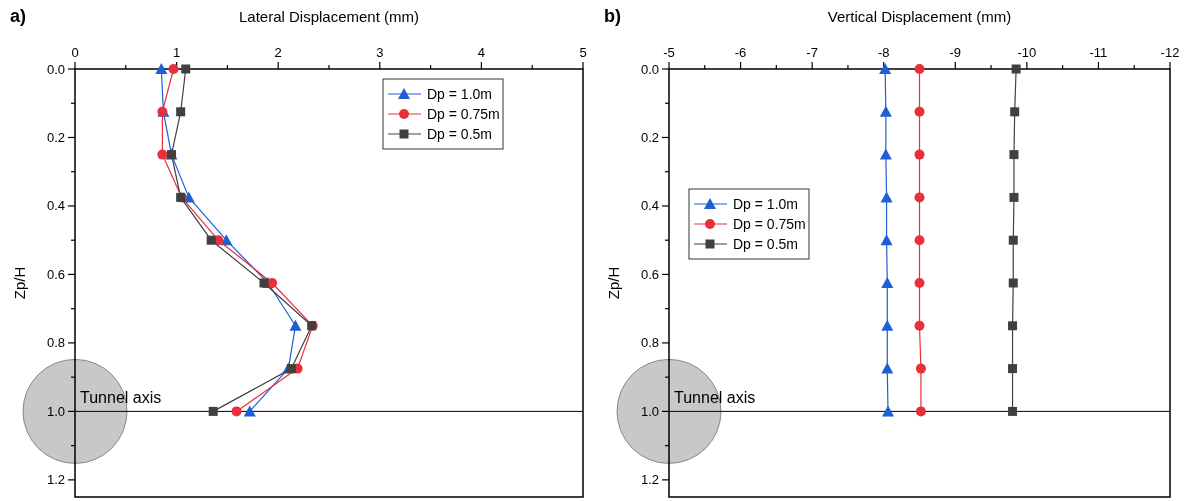  What do you see at coordinates (278, 52) in the screenshot?
I see `x-tick-label: 2` at bounding box center [278, 52].